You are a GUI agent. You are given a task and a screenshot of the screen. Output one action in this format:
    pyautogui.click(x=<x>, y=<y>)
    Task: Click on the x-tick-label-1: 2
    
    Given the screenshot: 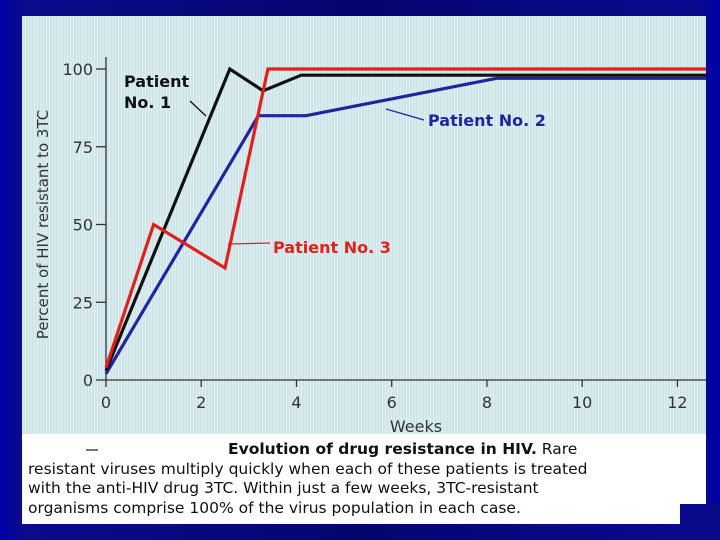 What is the action you would take?
    pyautogui.click(x=201, y=402)
    